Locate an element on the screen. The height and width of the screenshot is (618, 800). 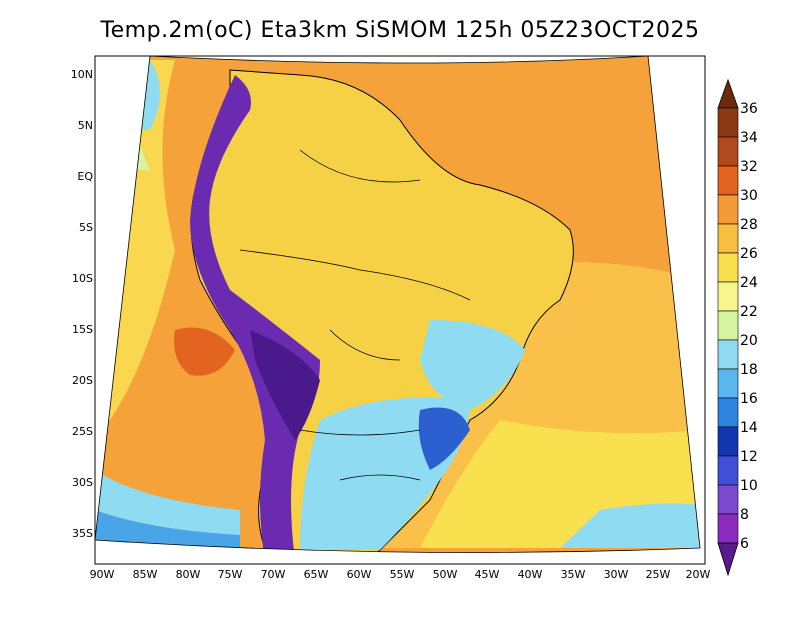
serra-cold-region is located at coordinates (444, 438).